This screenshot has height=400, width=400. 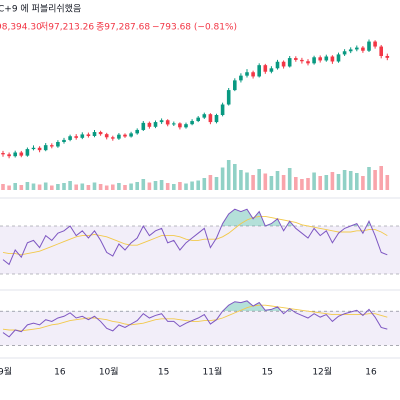 I want to click on band-fill, so click(x=200, y=328).